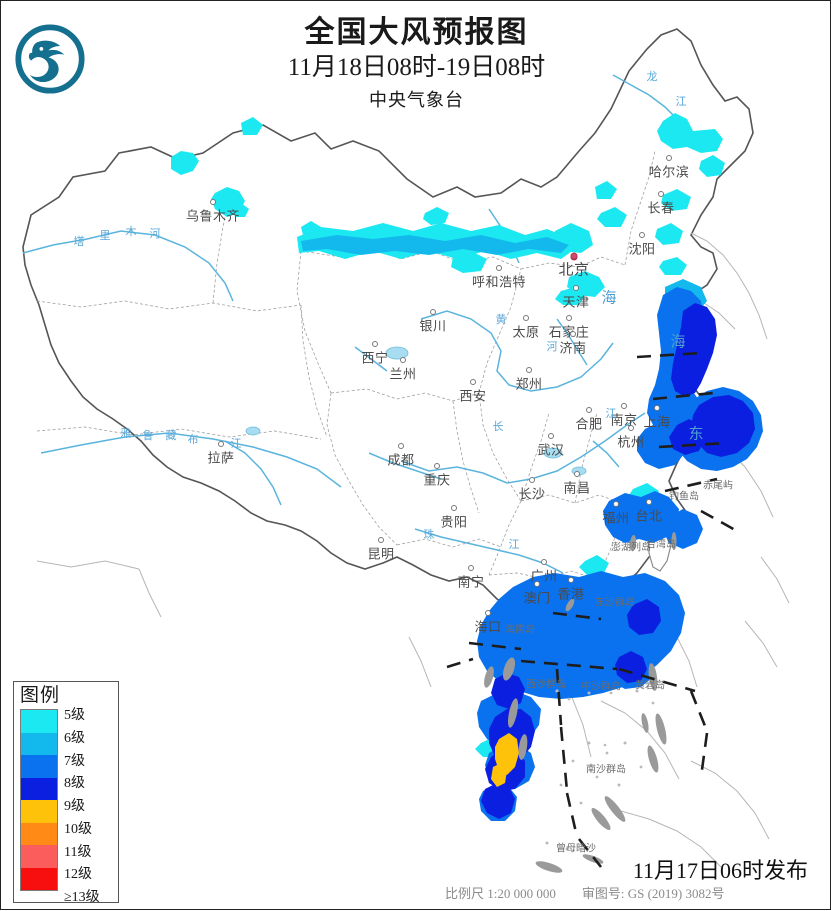 The height and width of the screenshot is (911, 831). Describe the element at coordinates (155, 234) in the screenshot. I see `river-label-3: 河` at that location.